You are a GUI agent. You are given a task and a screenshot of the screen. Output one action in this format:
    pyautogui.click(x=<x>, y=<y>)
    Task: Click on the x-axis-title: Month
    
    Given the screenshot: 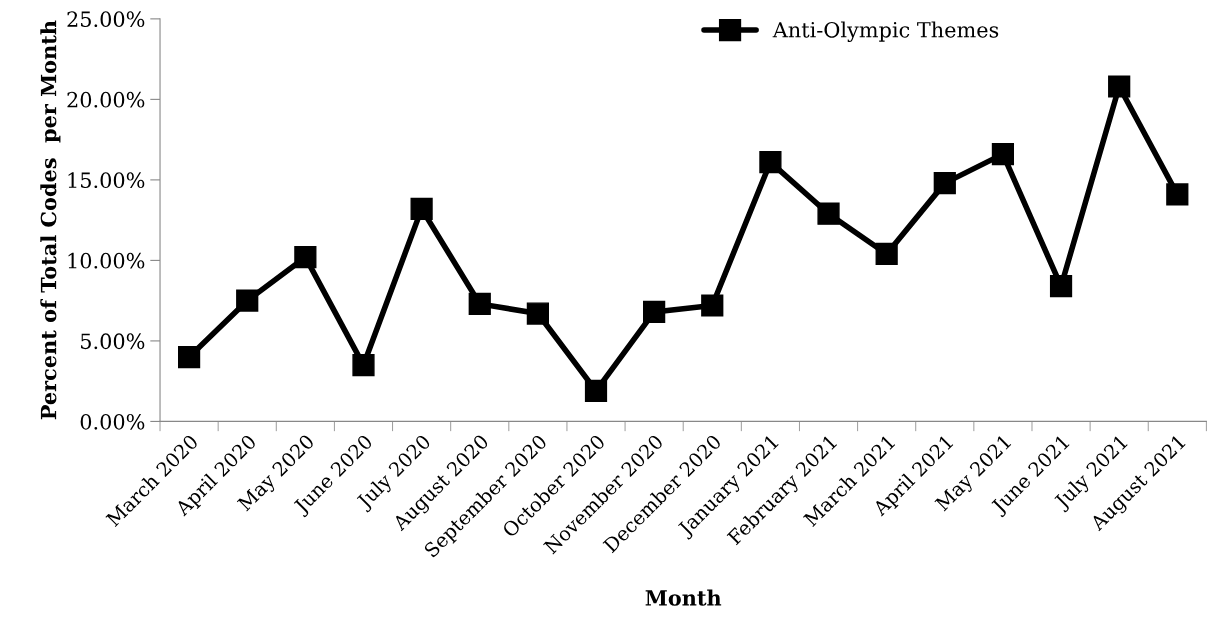 What is the action you would take?
    pyautogui.click(x=683, y=597)
    